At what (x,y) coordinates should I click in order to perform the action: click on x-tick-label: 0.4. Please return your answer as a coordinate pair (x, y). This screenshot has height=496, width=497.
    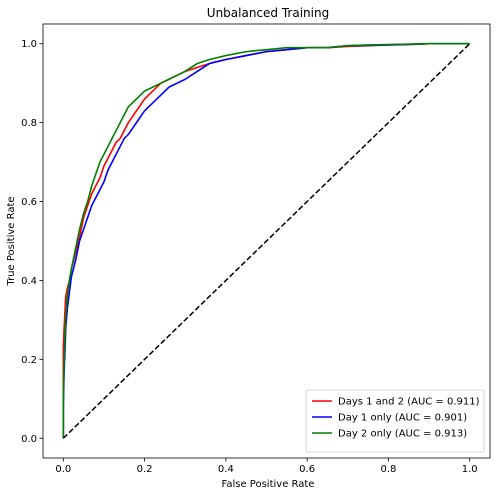
    Looking at the image, I should click on (226, 469).